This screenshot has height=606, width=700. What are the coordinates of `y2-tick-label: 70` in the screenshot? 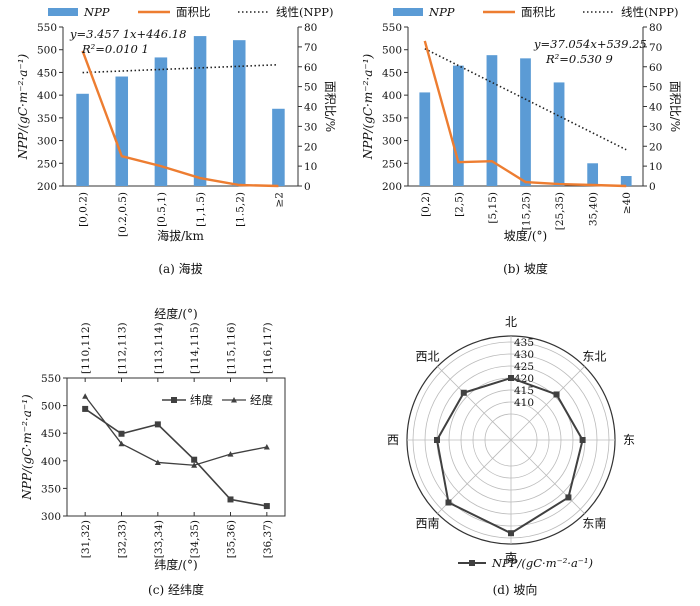 It's located at (655, 48).